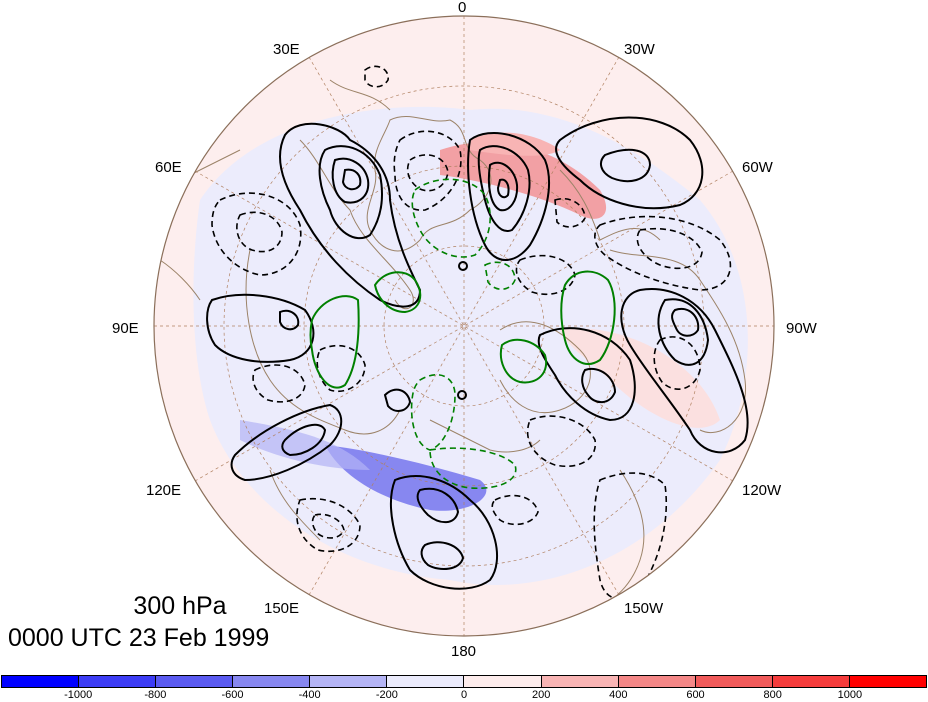  Describe the element at coordinates (757, 167) in the screenshot. I see `lon-label-60w: 60W` at that location.